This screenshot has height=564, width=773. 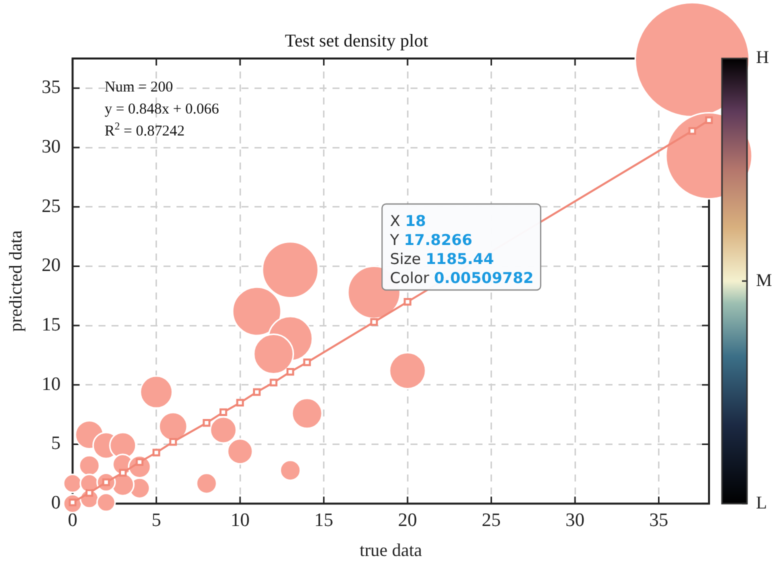 What do you see at coordinates (391, 550) in the screenshot?
I see `x-axis-title: true data` at bounding box center [391, 550].